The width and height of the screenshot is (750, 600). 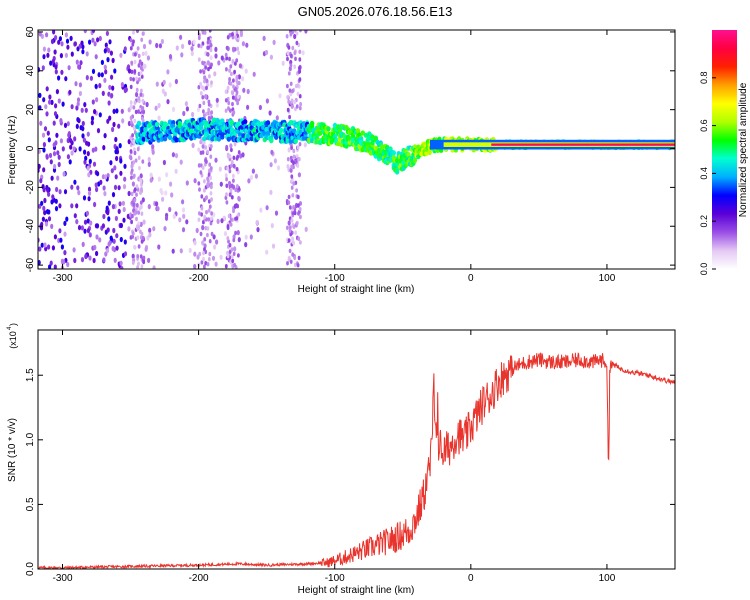 What do you see at coordinates (356, 590) in the screenshot?
I see `snr-x-label: Height of straight line (km)` at bounding box center [356, 590].